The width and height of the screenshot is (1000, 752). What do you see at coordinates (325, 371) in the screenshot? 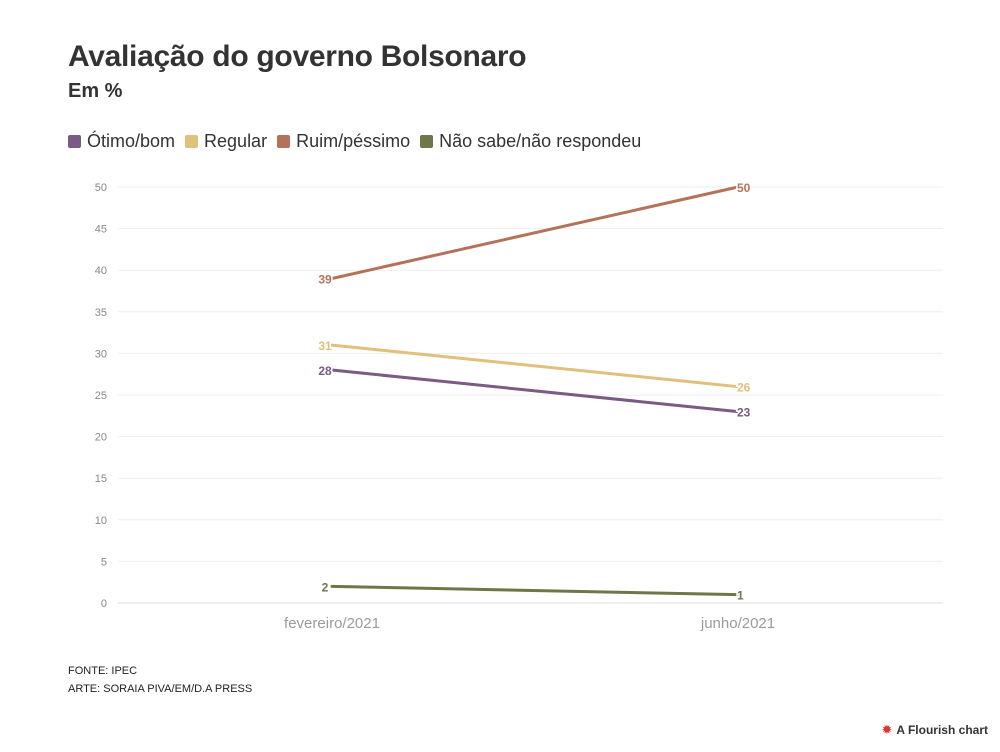
I see `data-label: 28` at bounding box center [325, 371].